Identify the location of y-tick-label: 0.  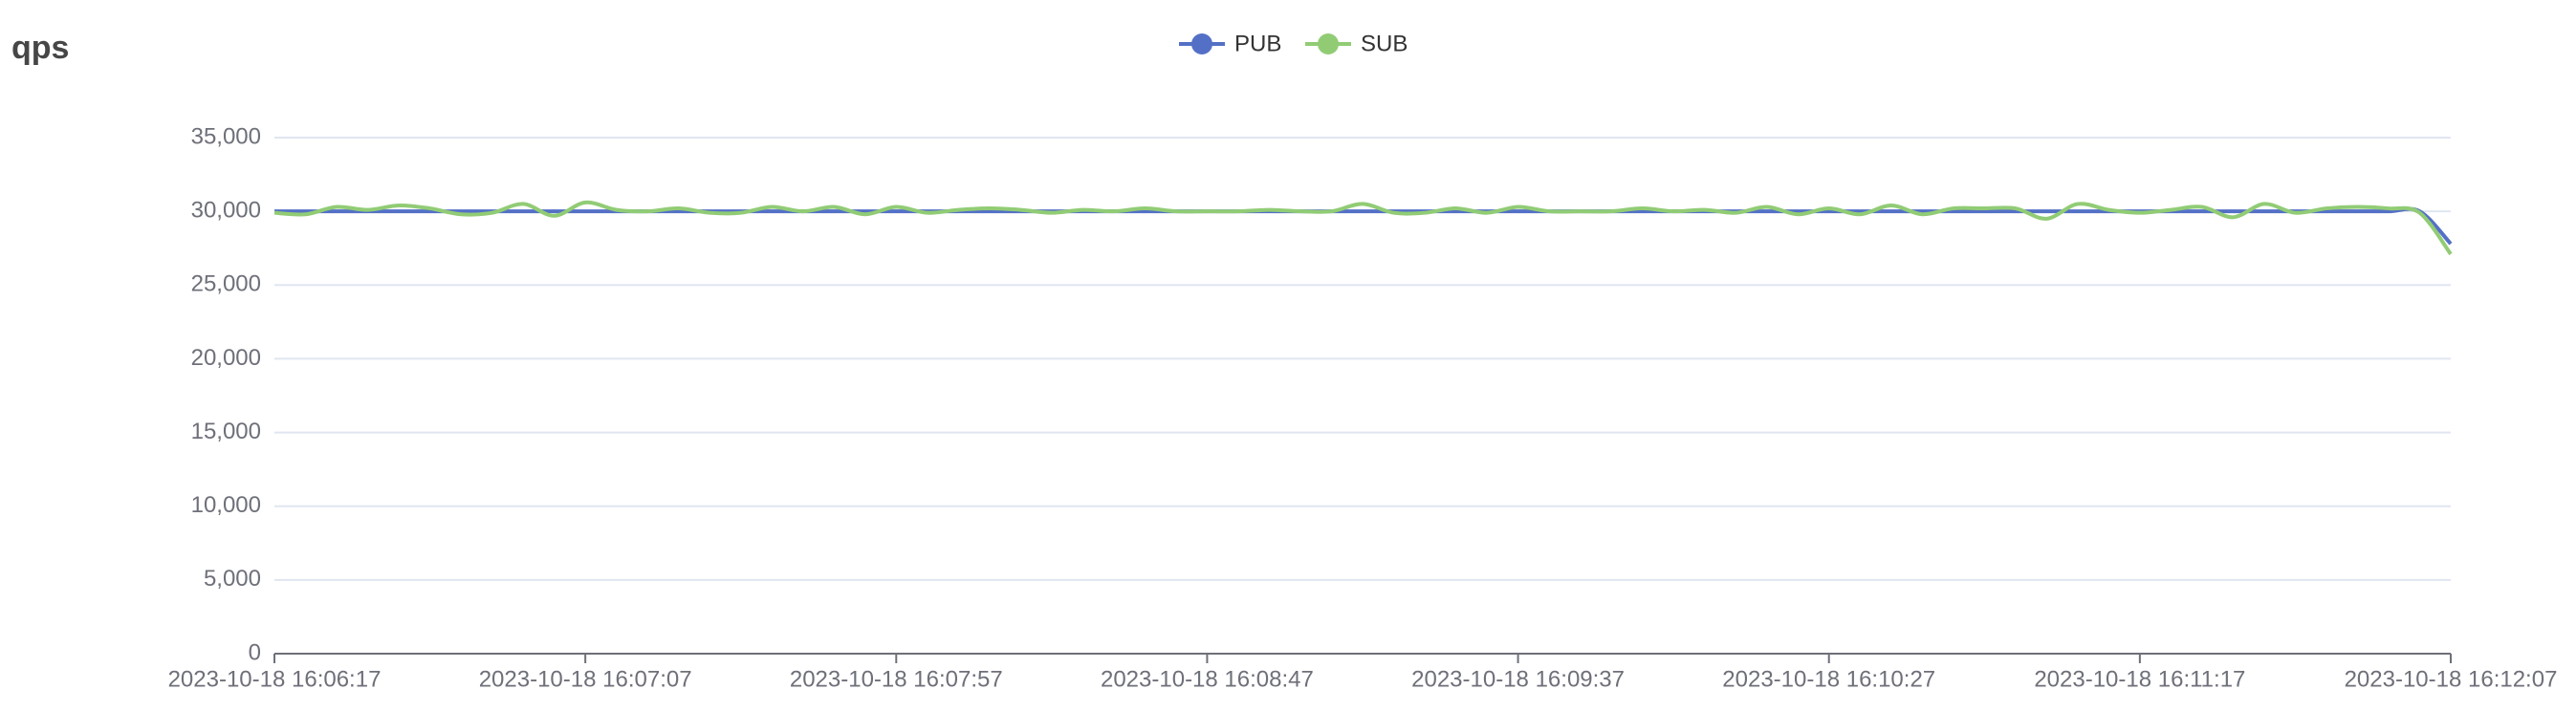
(255, 652).